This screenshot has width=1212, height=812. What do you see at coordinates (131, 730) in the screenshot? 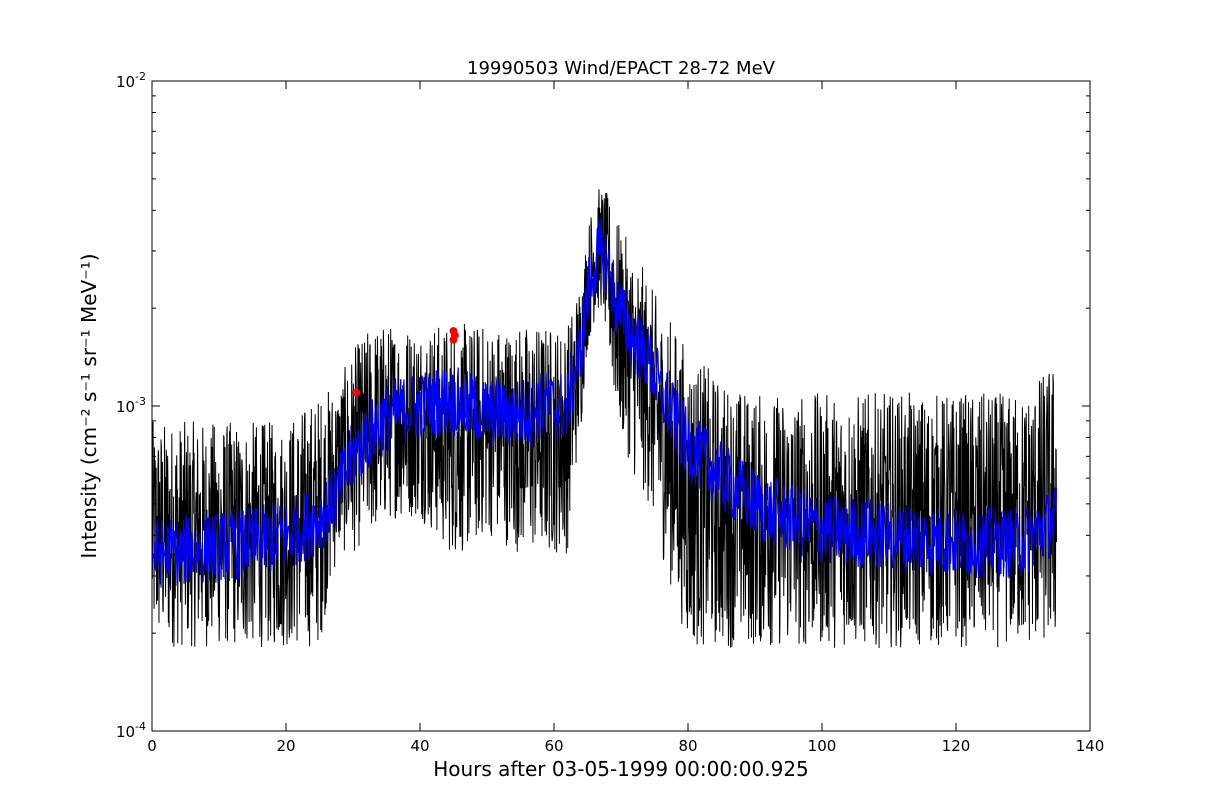
I see `y-tick-label: 10⁻⁴` at bounding box center [131, 730].